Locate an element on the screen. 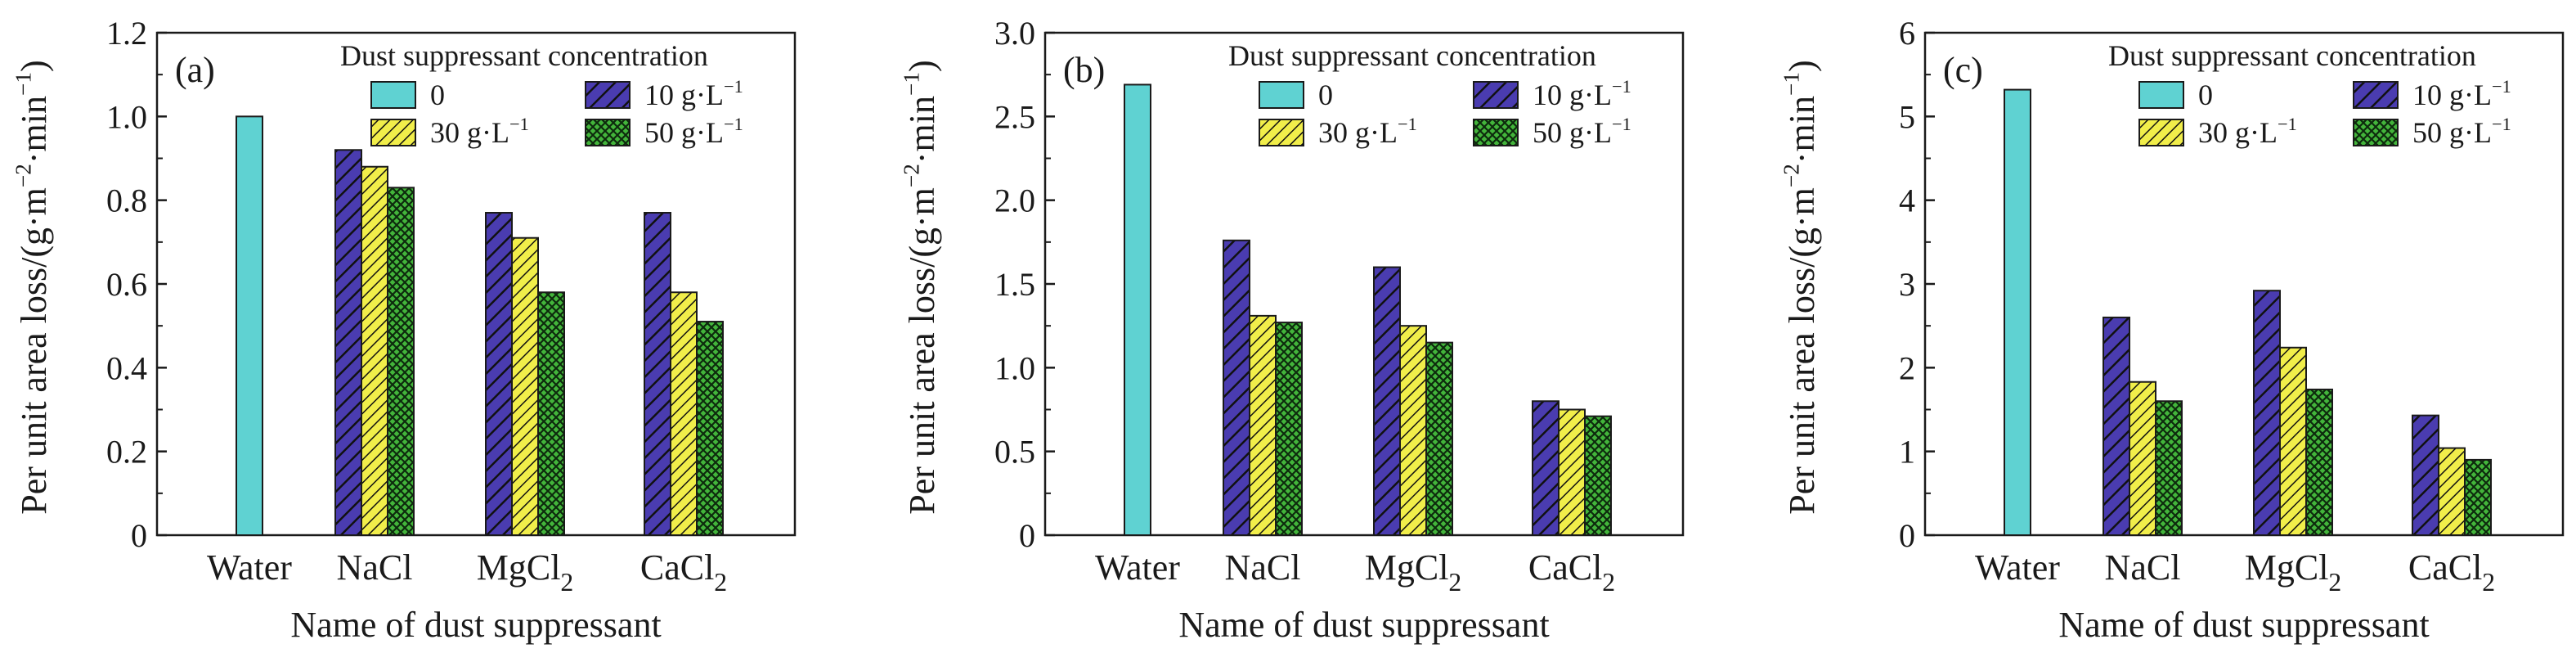  y-tick-label: 2.0 is located at coordinates (1014, 201).